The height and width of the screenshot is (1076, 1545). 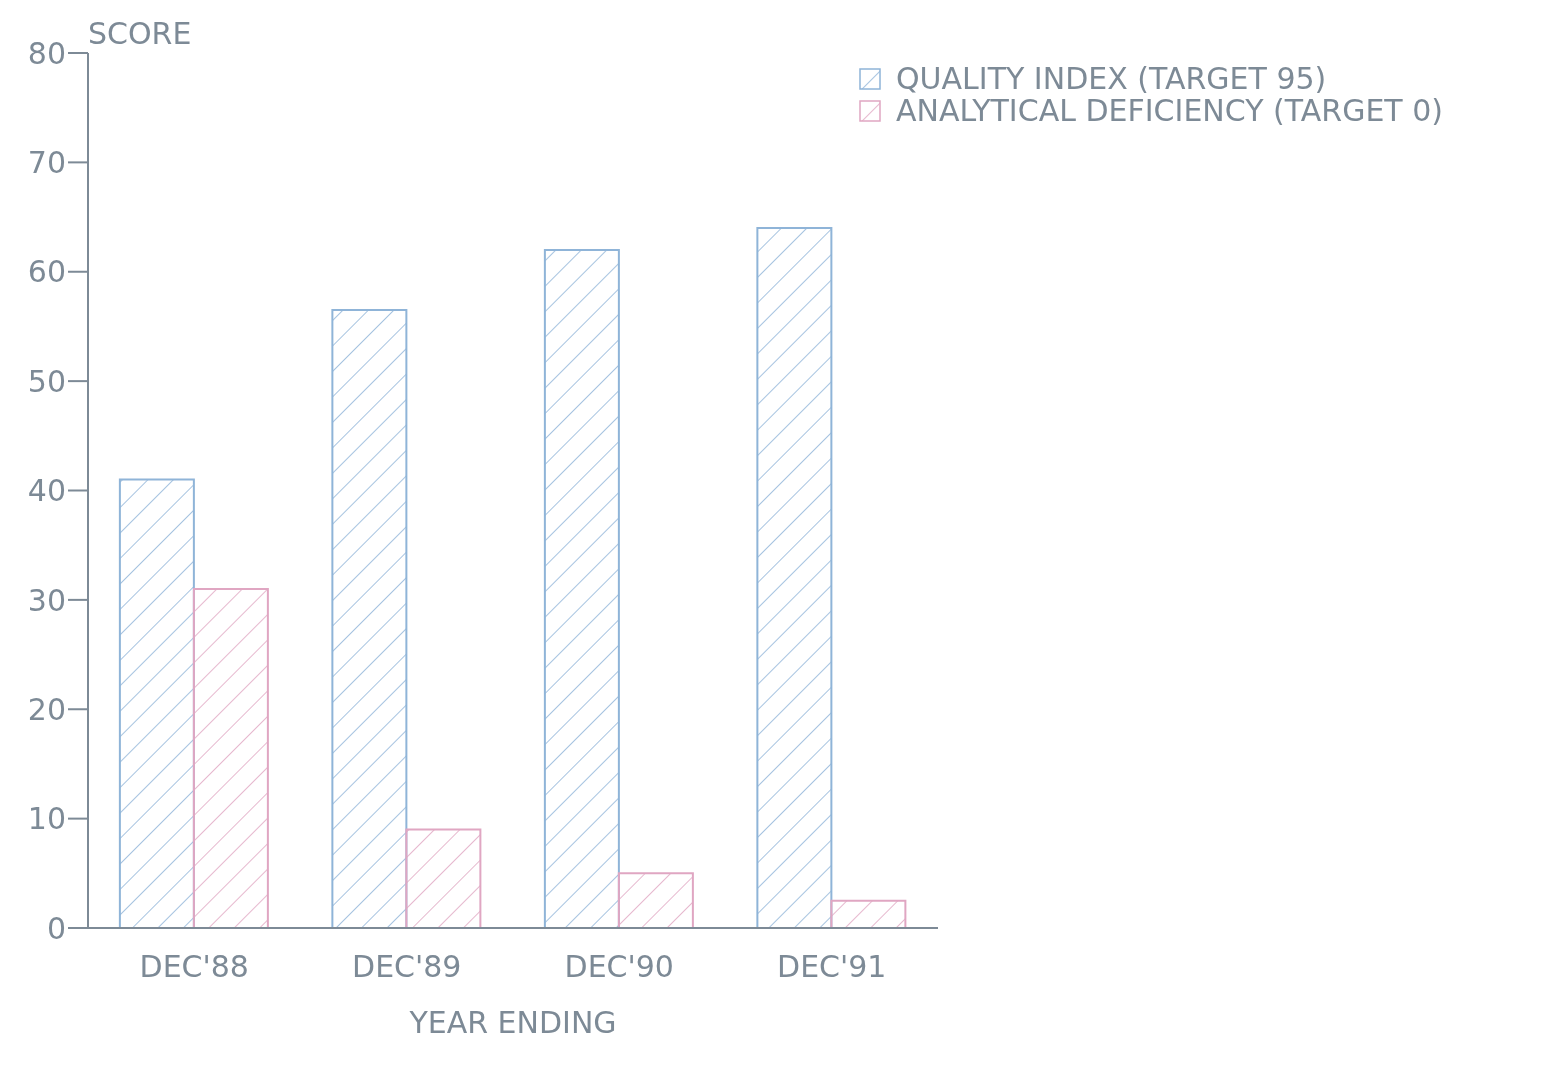 I want to click on y-tick-label: 10, so click(x=46, y=819).